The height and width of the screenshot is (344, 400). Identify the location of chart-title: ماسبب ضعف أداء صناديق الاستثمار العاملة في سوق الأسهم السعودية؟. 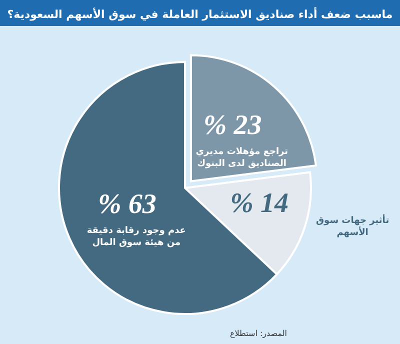
(200, 14).